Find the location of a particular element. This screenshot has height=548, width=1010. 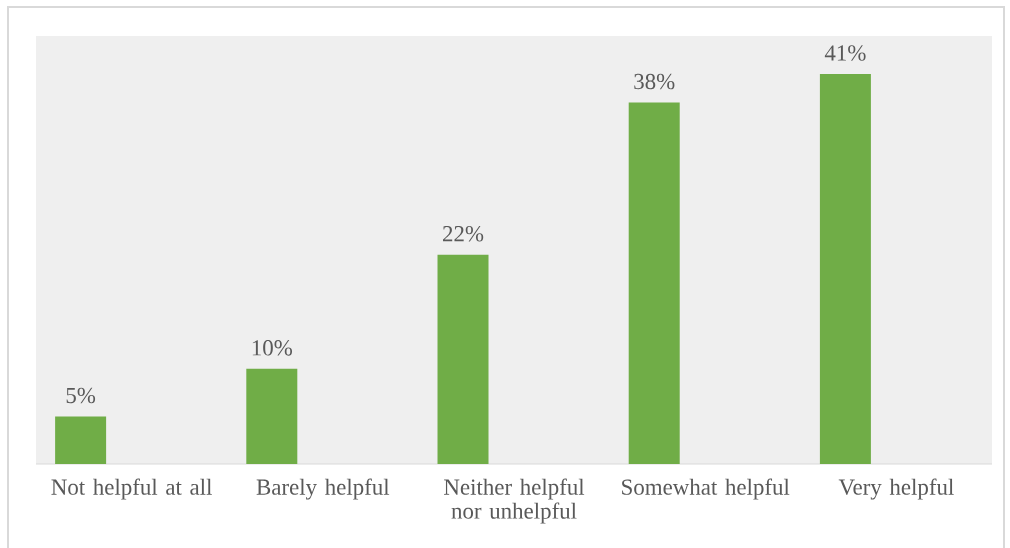

data-label: 41% is located at coordinates (845, 53).